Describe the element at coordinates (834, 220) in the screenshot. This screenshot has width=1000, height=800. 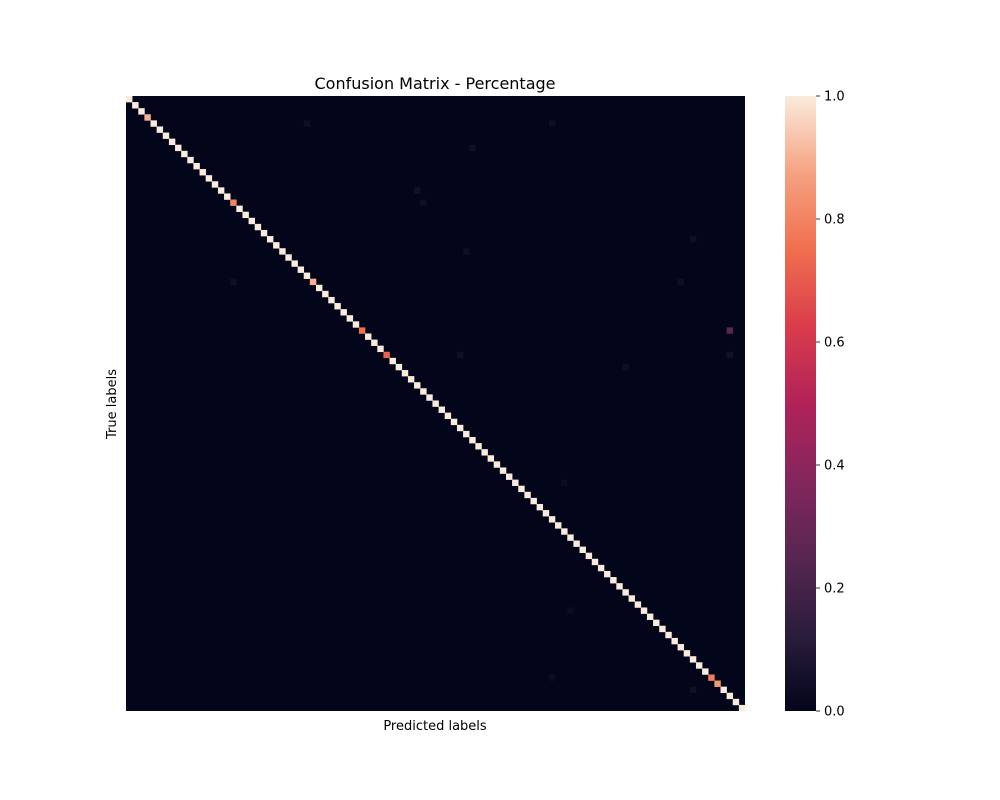
I see `colorbar-tick-label: 0.8` at that location.